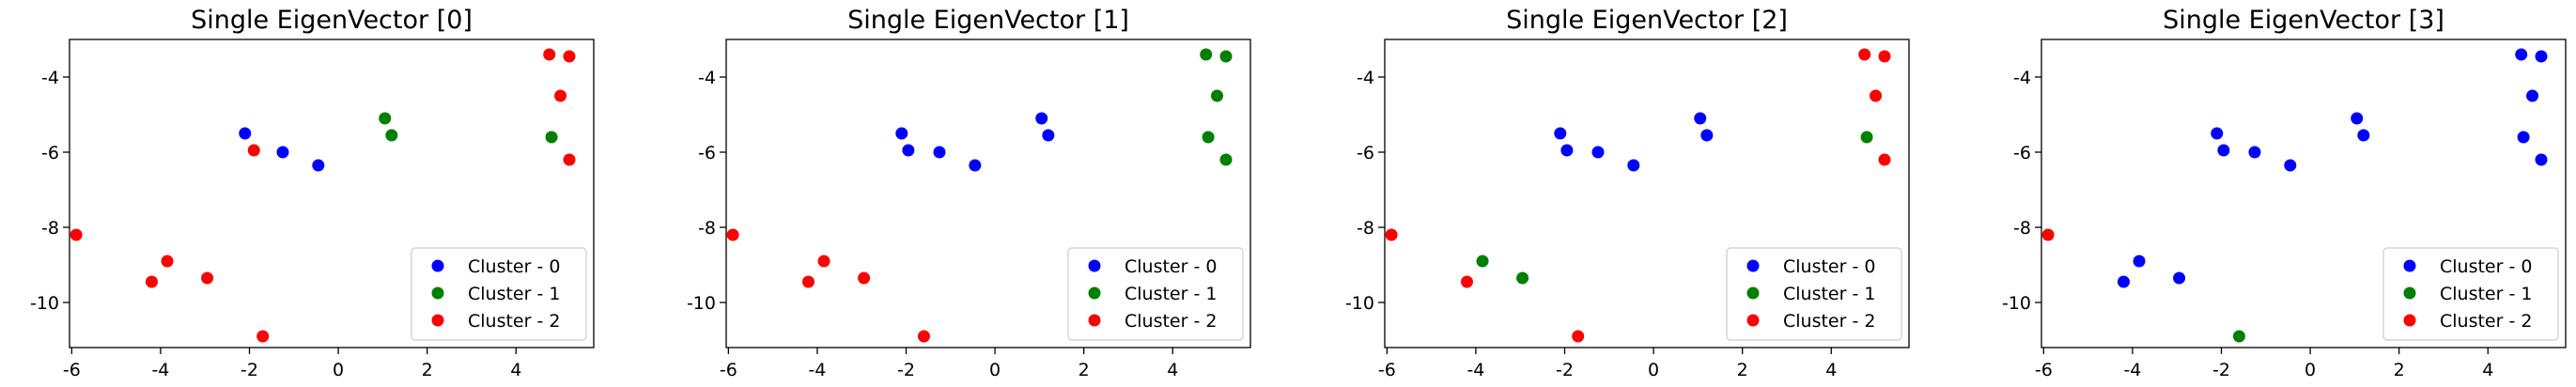 The width and height of the screenshot is (2576, 387). Describe the element at coordinates (1647, 20) in the screenshot. I see `chart-title: Single EigenVector [2]` at that location.